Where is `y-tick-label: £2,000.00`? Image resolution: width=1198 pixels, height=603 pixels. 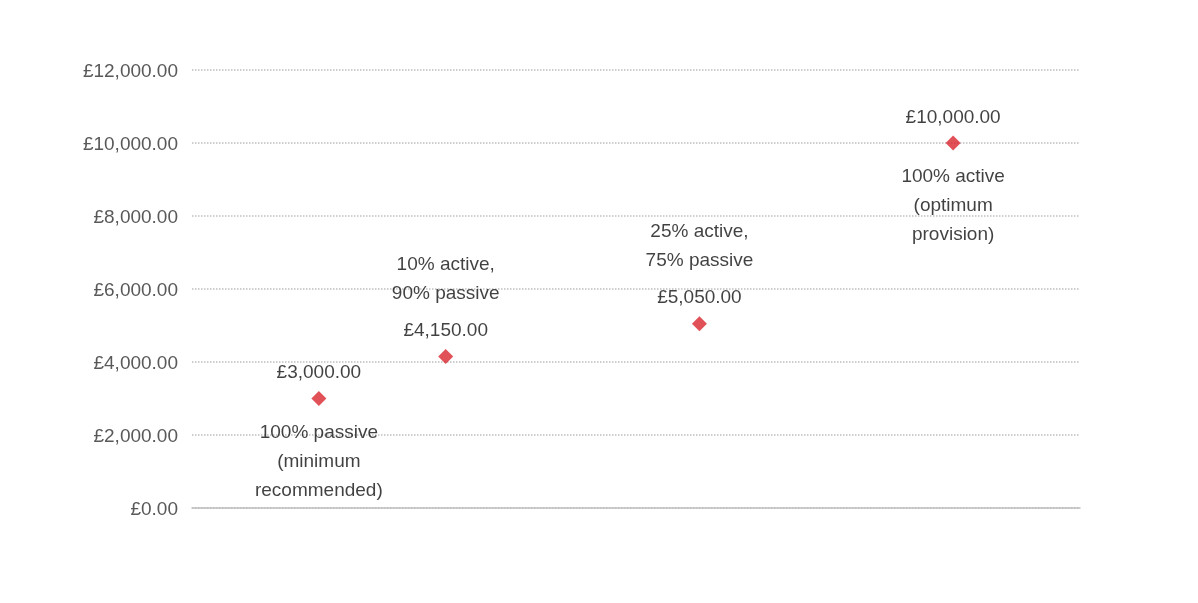 y-tick-label: £2,000.00 is located at coordinates (135, 435).